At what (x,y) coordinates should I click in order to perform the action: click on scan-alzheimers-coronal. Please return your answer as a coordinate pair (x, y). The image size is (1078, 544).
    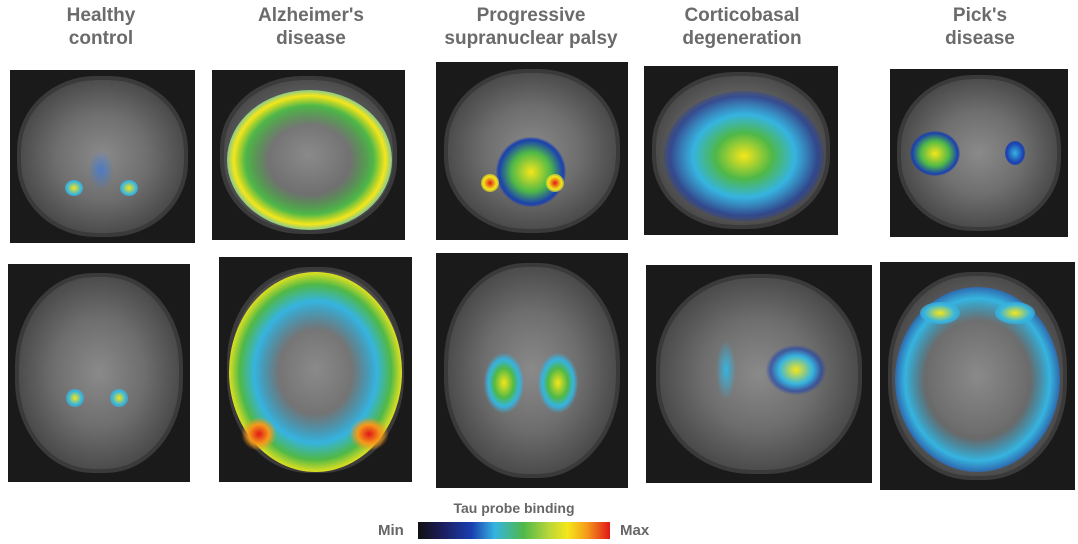
    Looking at the image, I should click on (308, 155).